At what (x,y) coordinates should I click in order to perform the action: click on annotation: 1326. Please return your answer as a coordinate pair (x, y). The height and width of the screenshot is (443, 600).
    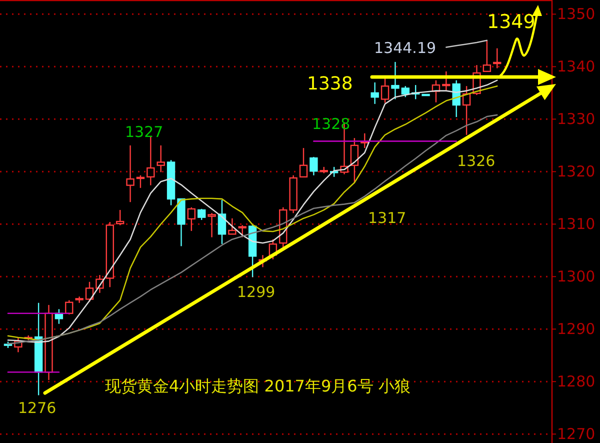
    Looking at the image, I should click on (476, 161).